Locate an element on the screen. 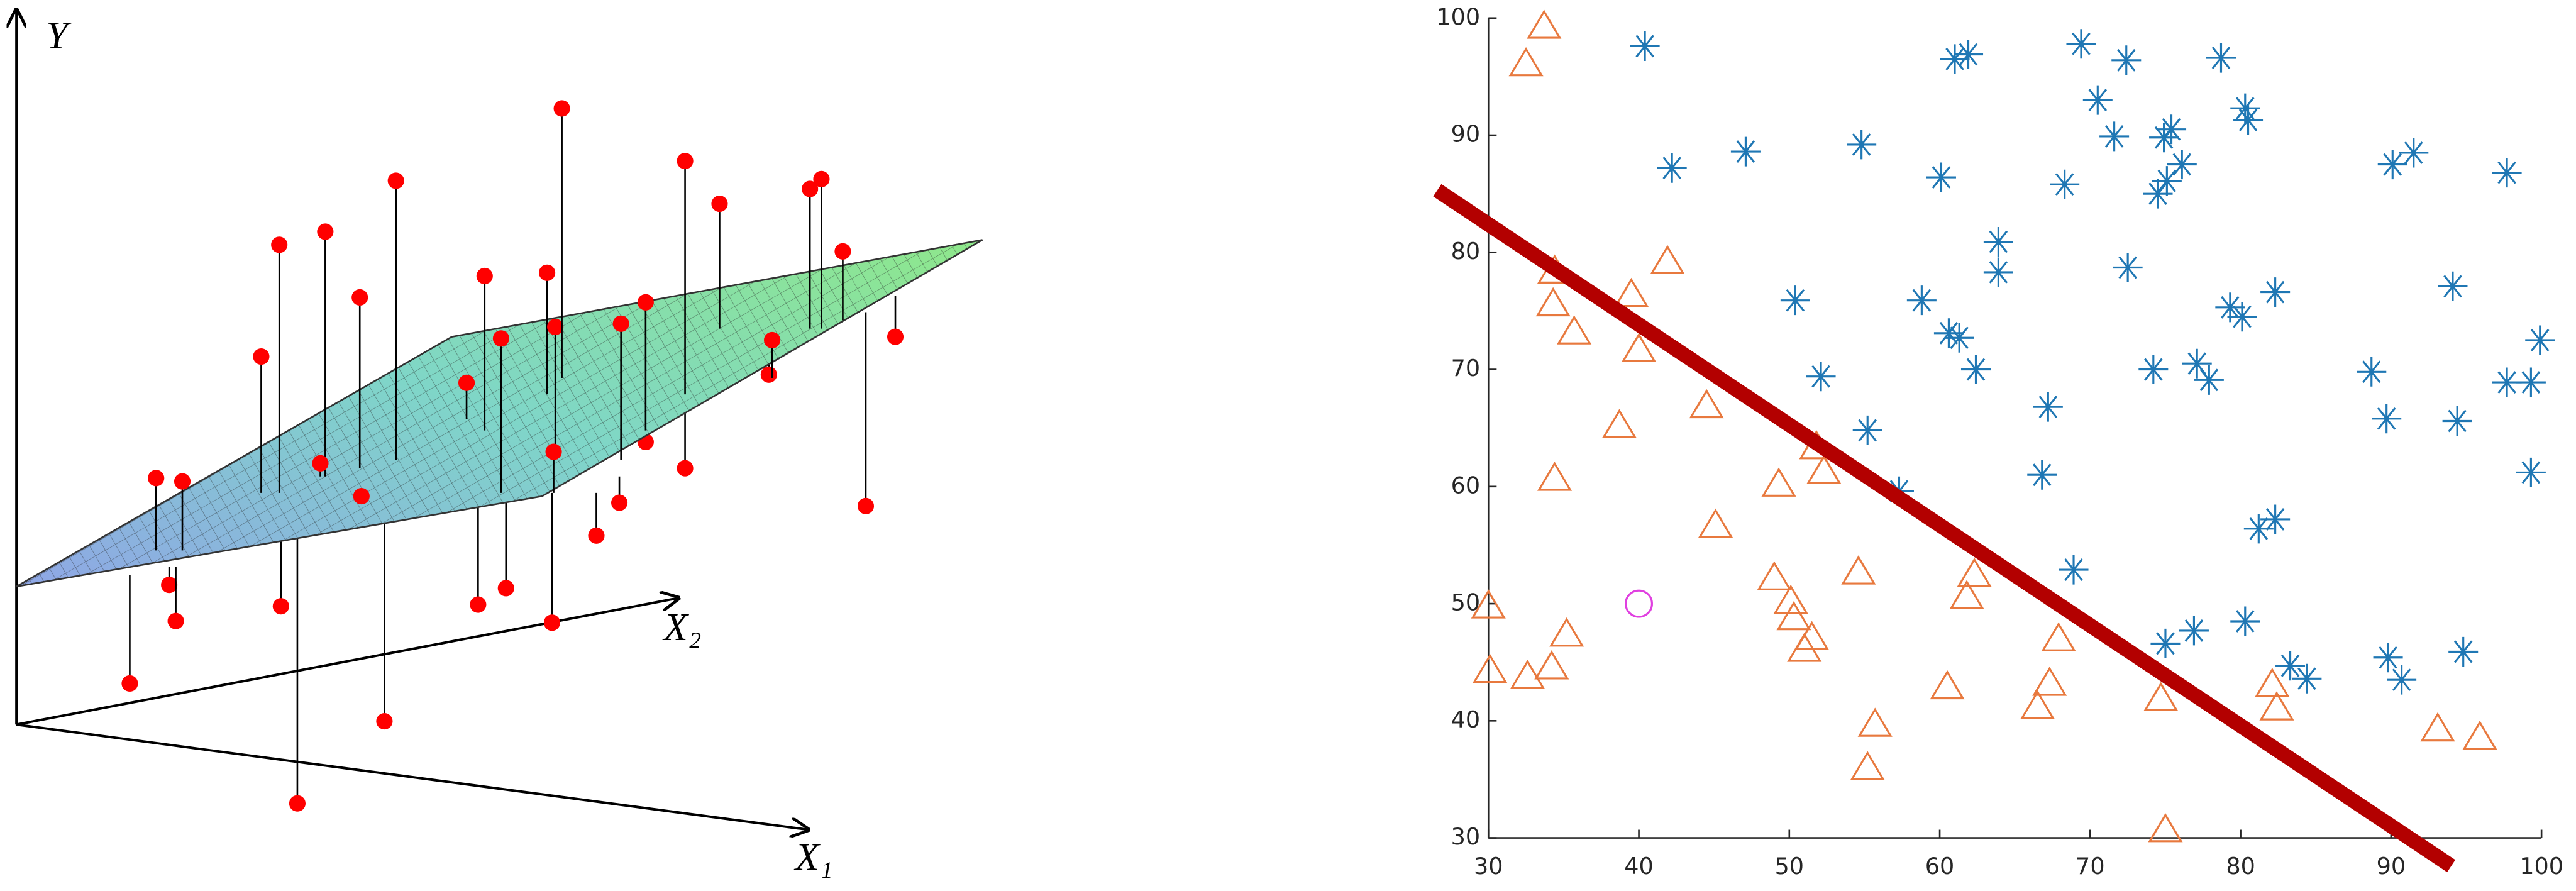 The image size is (2576, 891). x-tick-label: 50 is located at coordinates (1790, 866).